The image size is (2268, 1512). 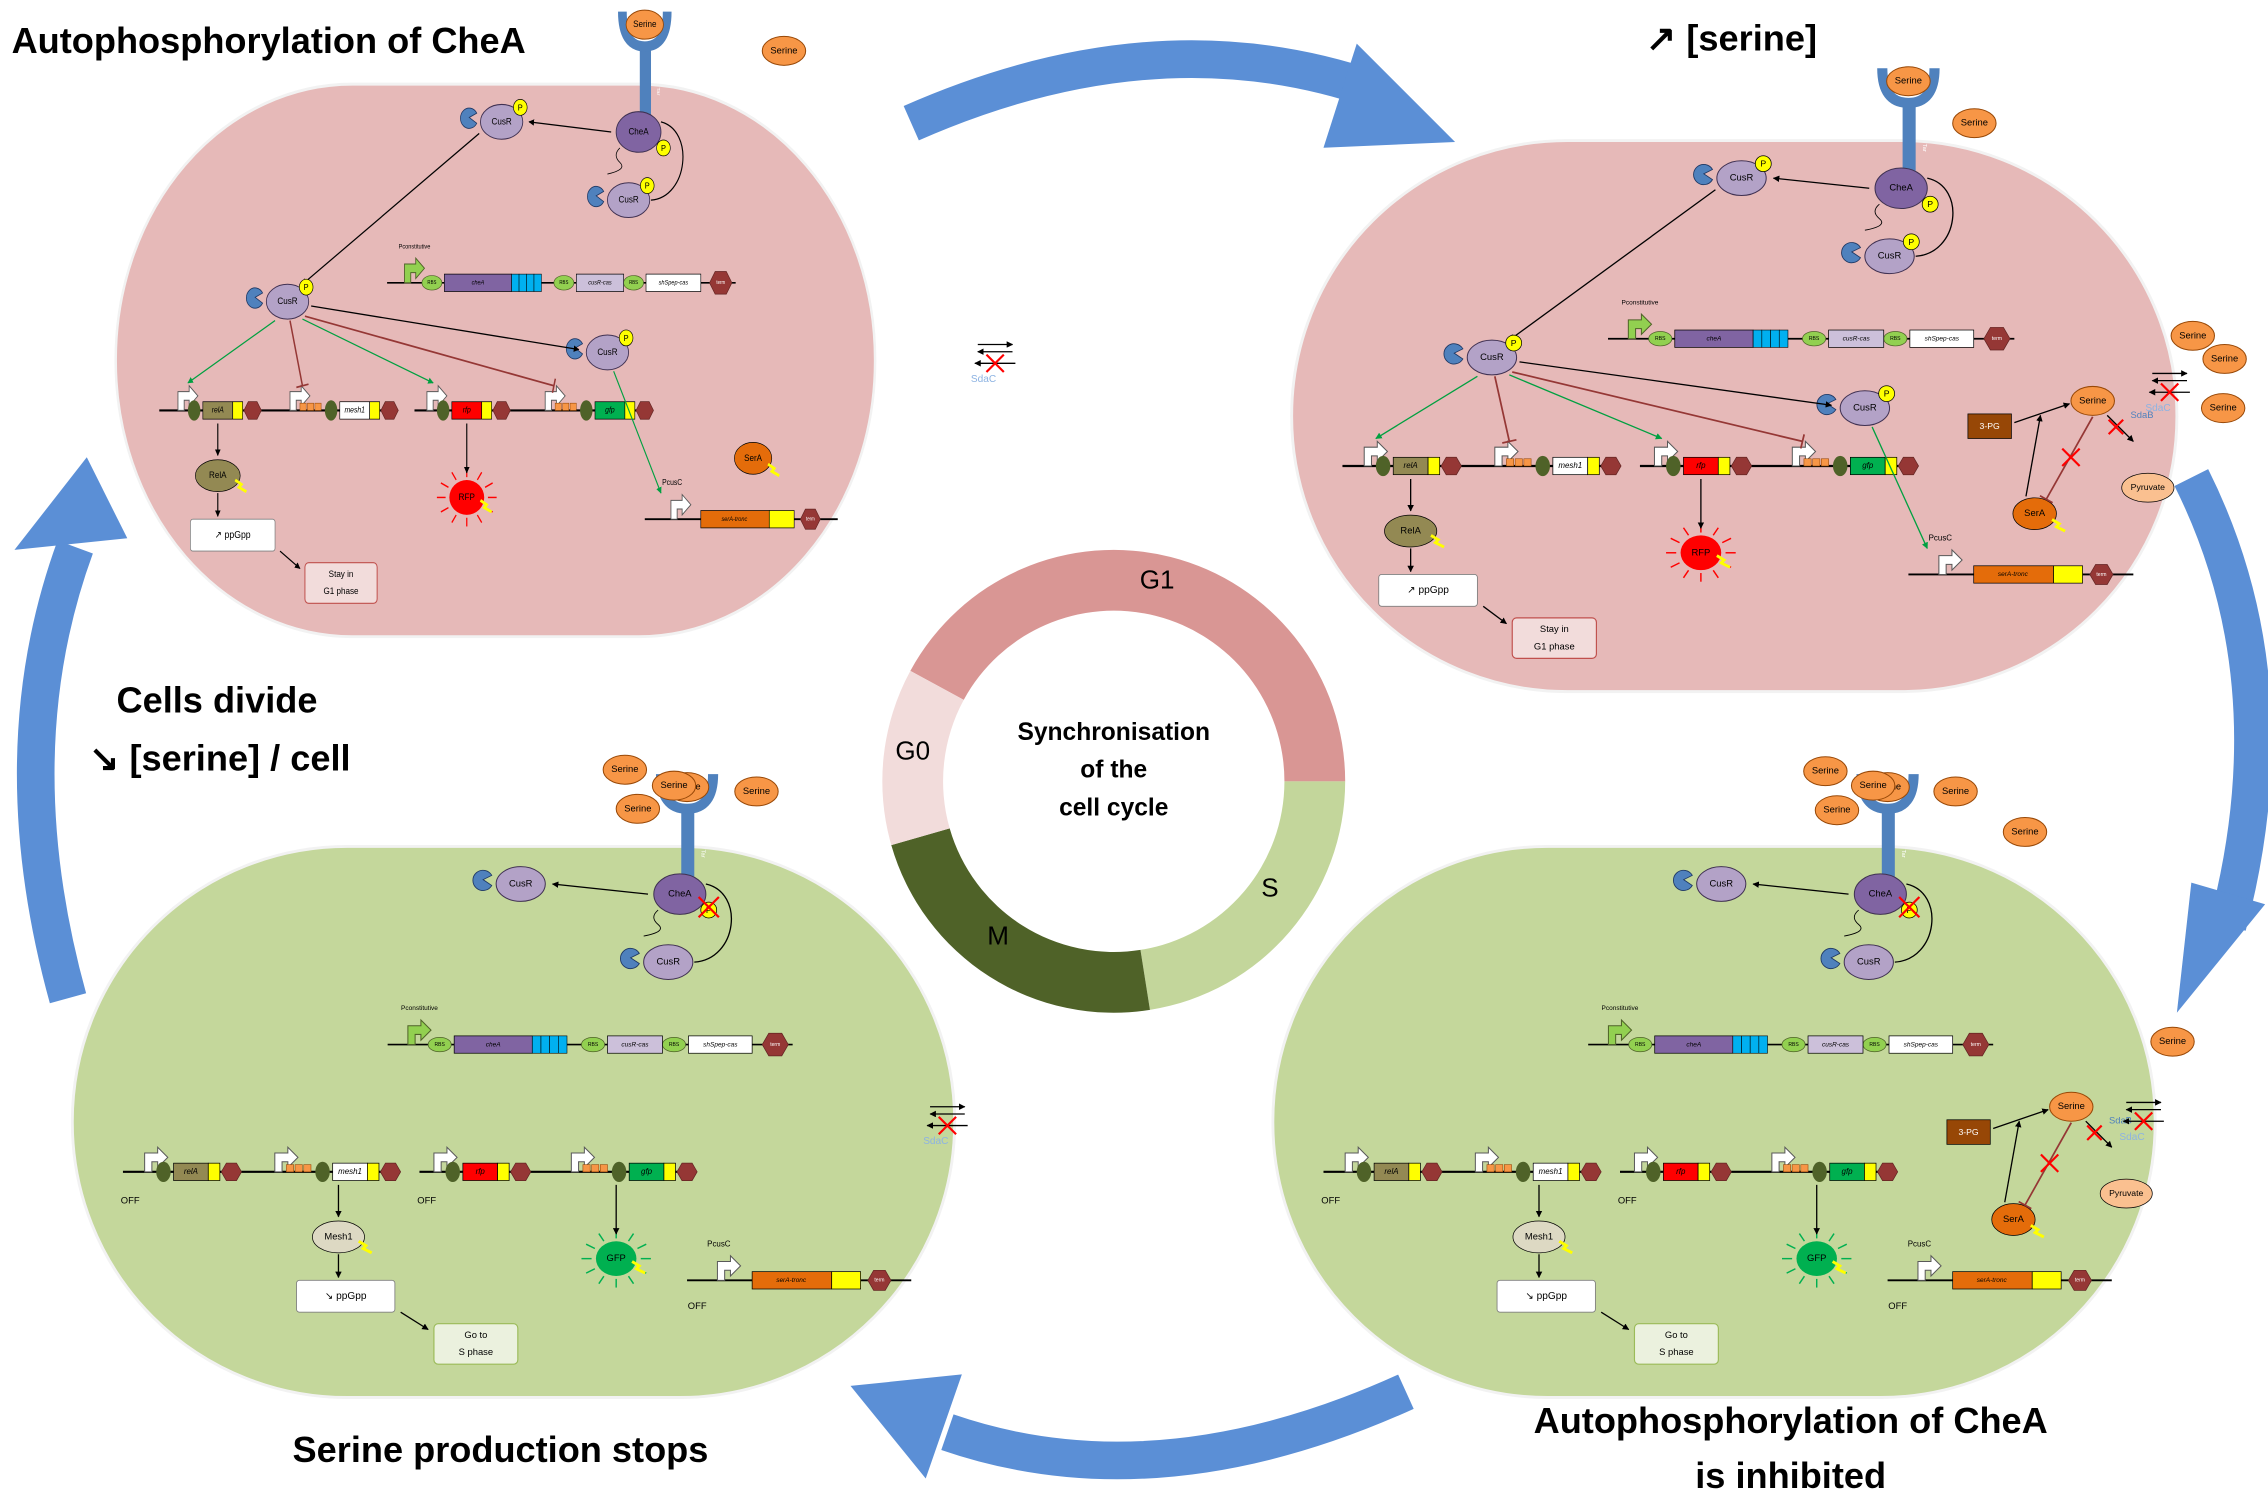 What do you see at coordinates (1942, 338) in the screenshot?
I see `label: shSpep-cas` at bounding box center [1942, 338].